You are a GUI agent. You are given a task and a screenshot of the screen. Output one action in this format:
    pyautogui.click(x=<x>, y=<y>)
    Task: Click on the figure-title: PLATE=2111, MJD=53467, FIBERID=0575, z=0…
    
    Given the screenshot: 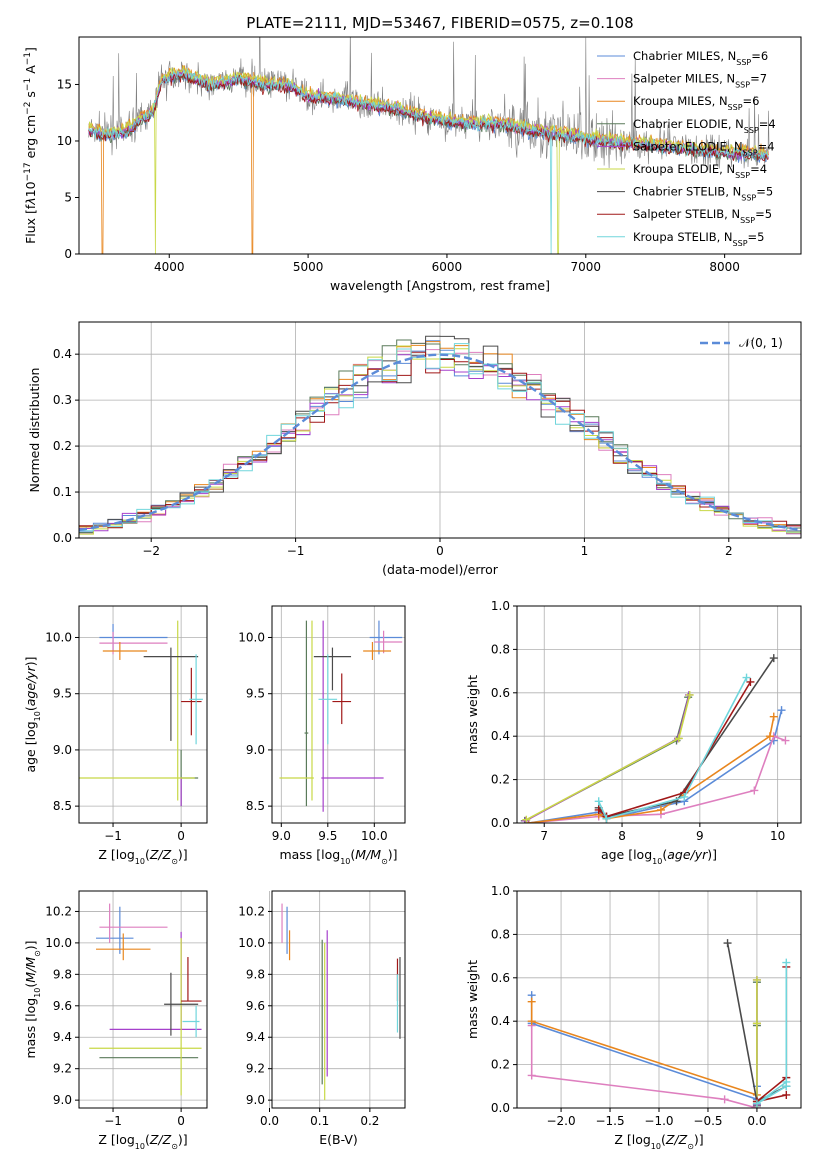 What is the action you would take?
    pyautogui.click(x=439, y=23)
    